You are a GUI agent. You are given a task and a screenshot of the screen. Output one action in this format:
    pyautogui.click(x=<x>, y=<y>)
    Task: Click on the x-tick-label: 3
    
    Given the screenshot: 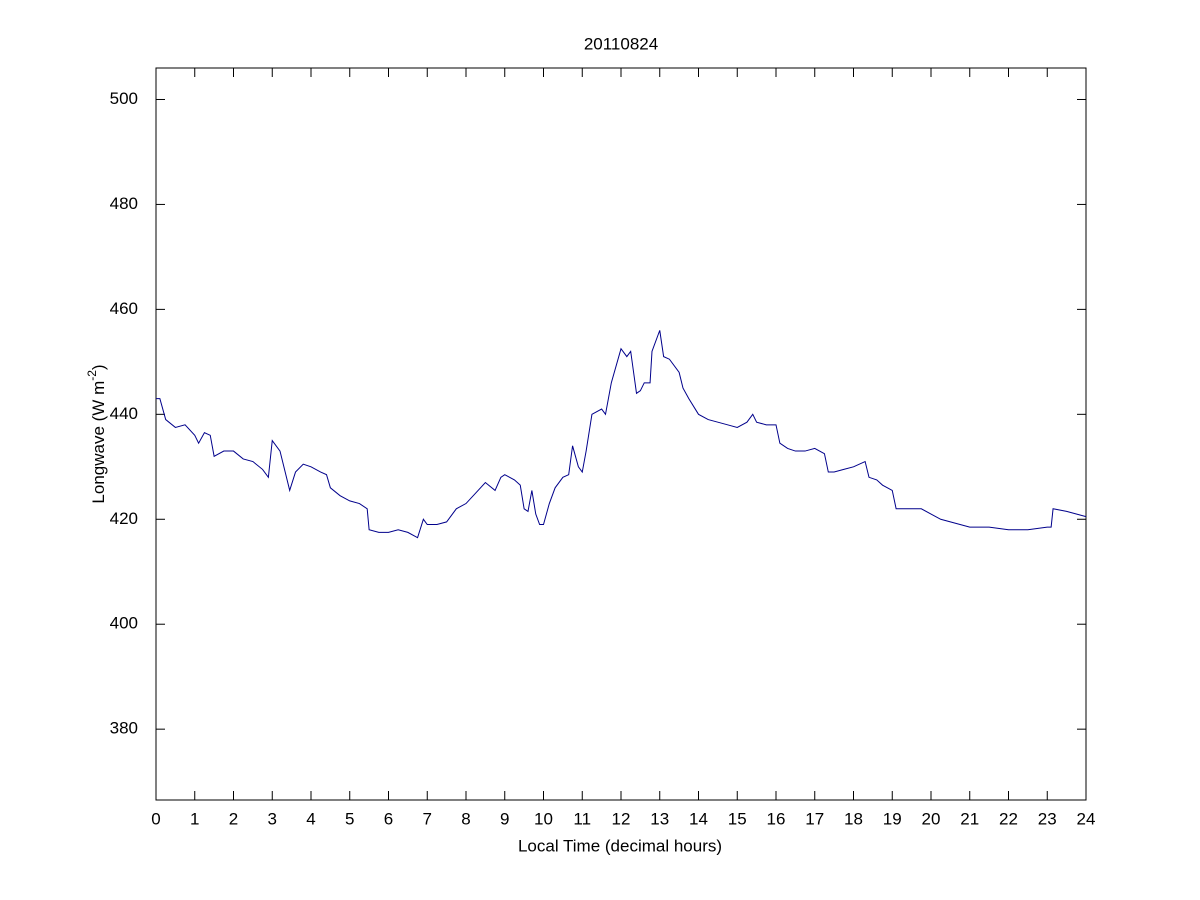 What is the action you would take?
    pyautogui.click(x=272, y=818)
    